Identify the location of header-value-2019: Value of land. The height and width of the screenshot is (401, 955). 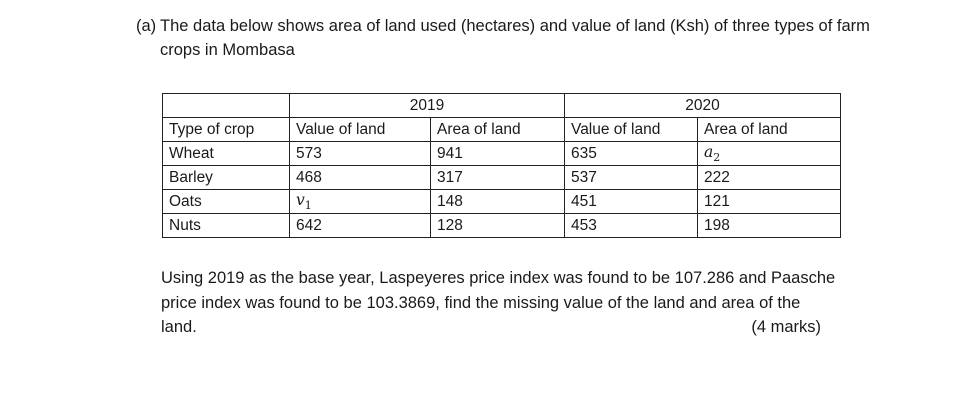
(360, 129).